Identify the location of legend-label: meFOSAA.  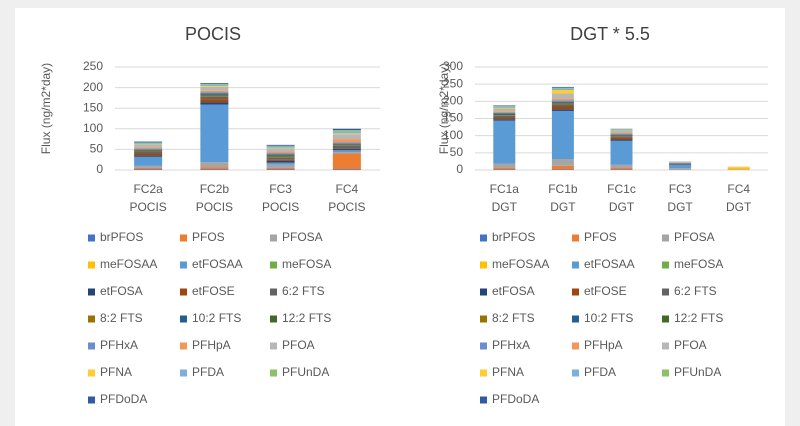
(520, 264).